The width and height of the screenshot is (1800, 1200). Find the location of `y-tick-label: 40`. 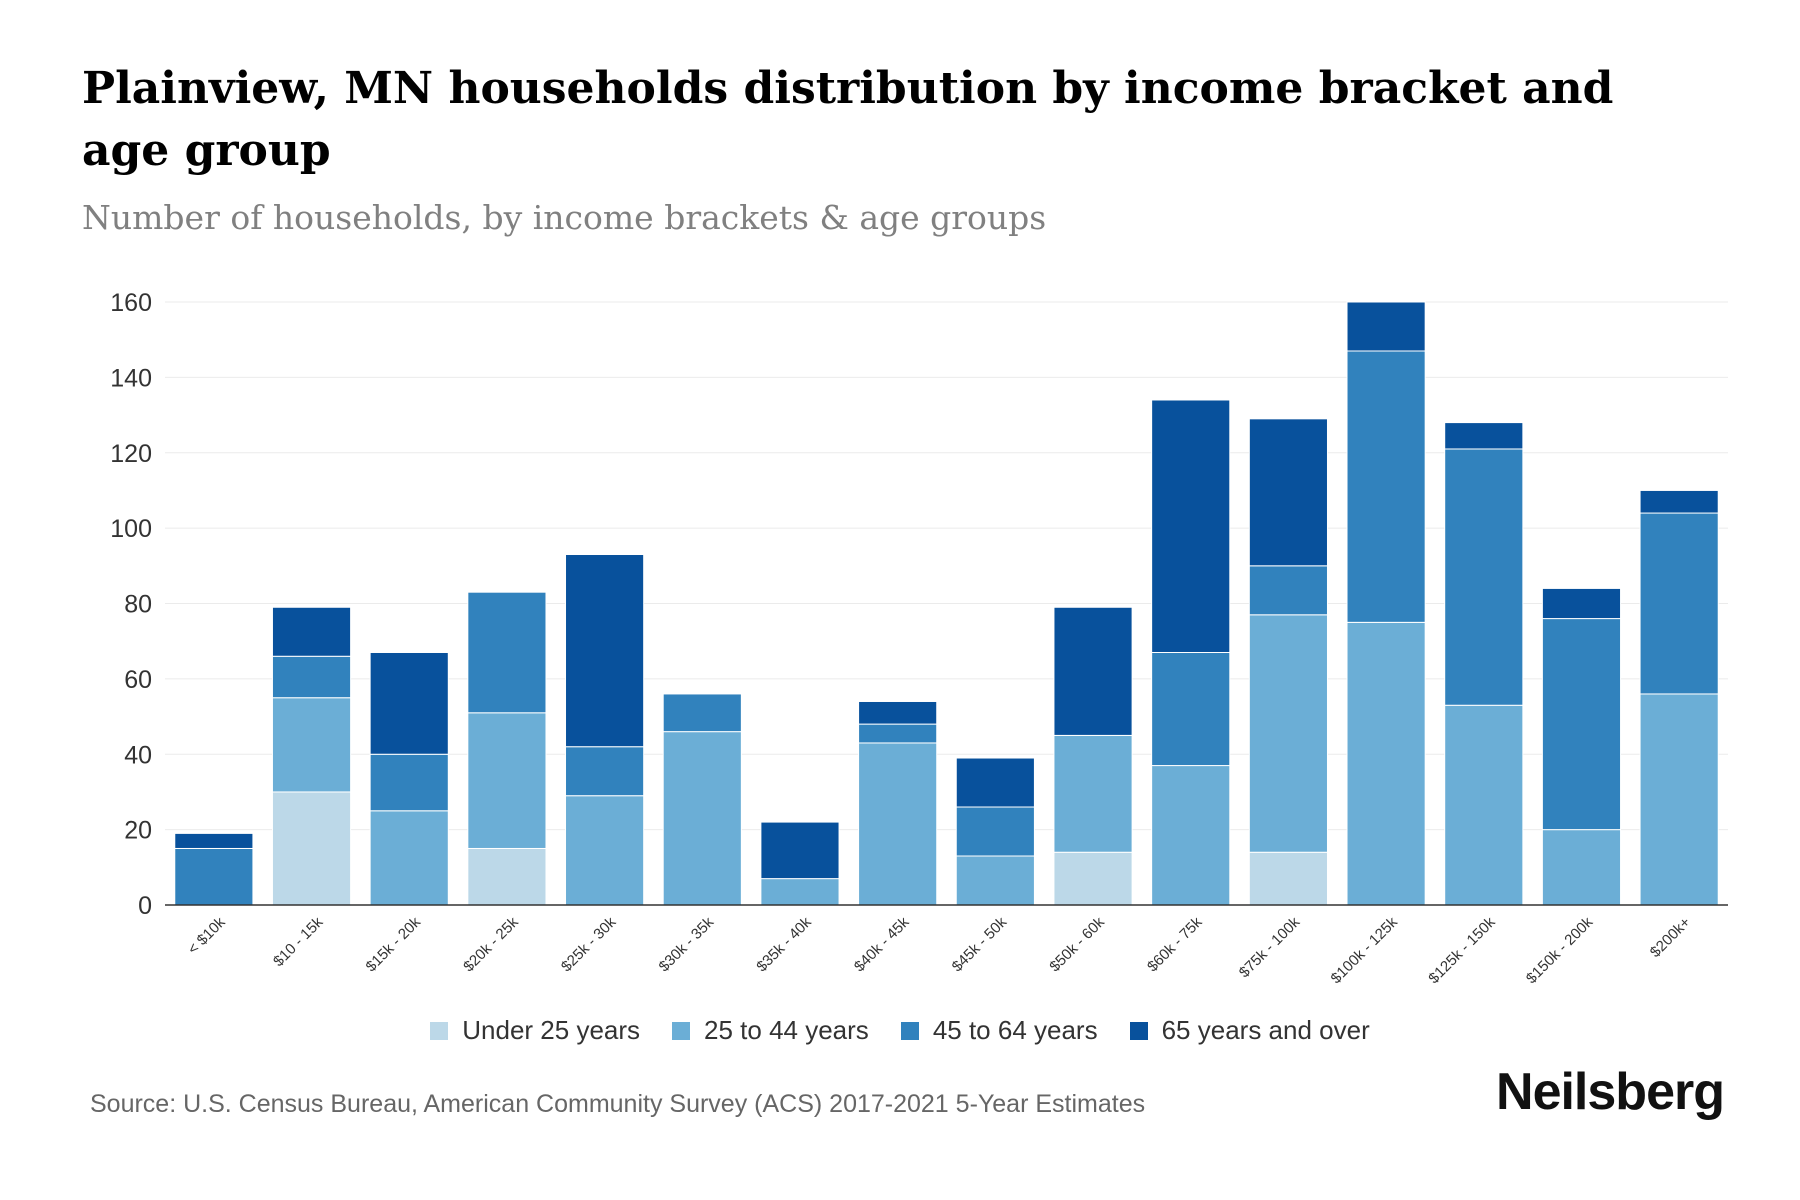

y-tick-label: 40 is located at coordinates (138, 755).